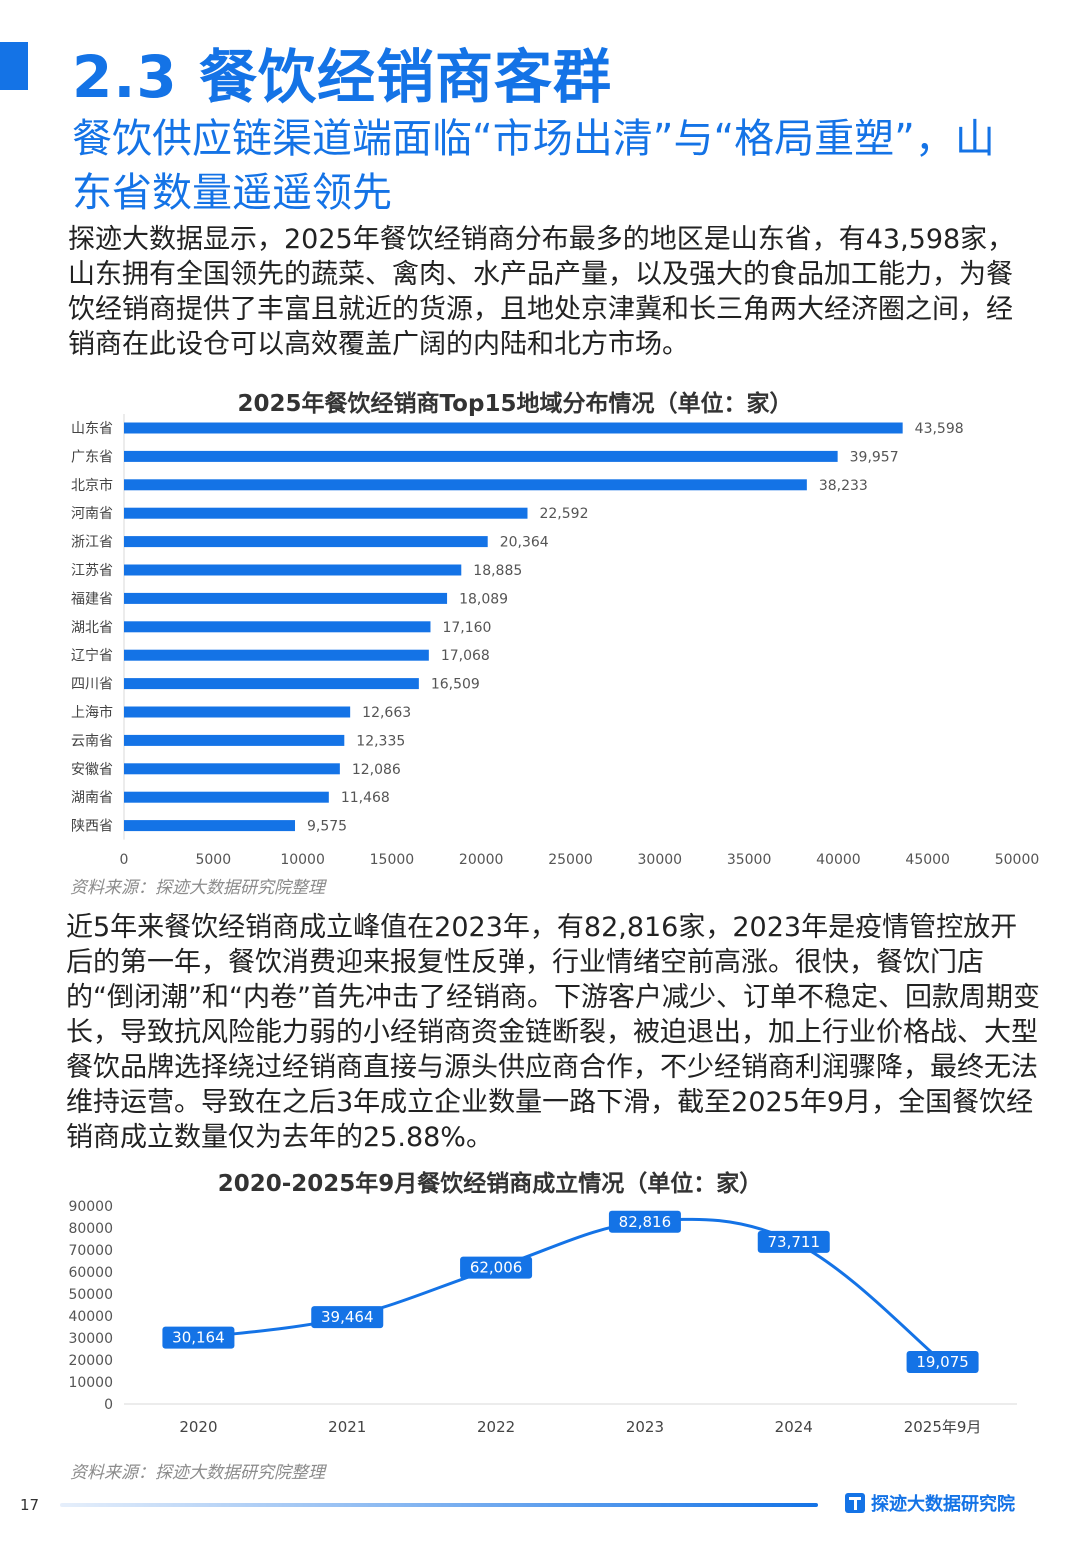 This screenshot has height=1543, width=1080. I want to click on bar-value-label: 9,575, so click(327, 827).